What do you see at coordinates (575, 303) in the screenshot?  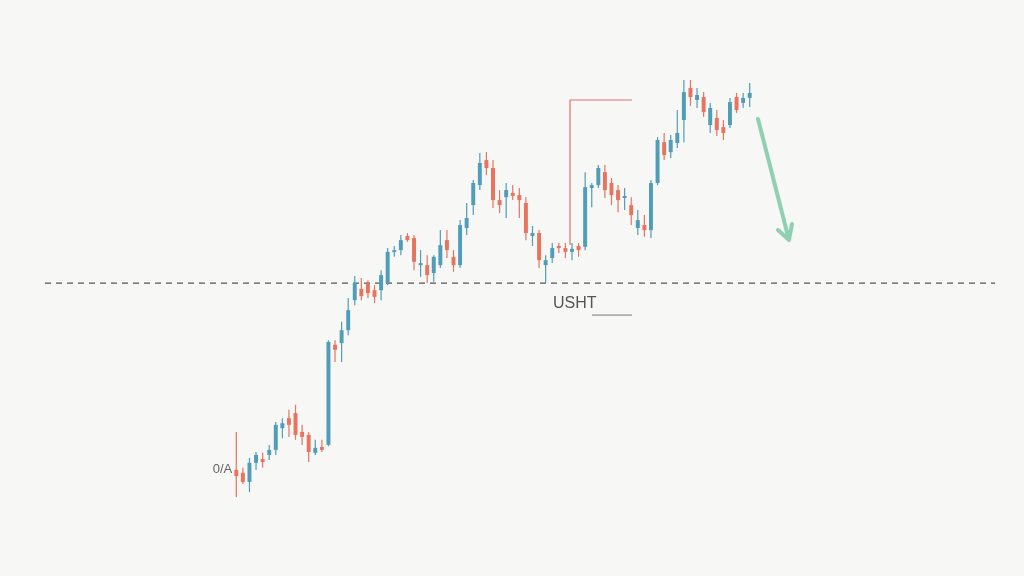 I see `ref-line-label: USHT` at bounding box center [575, 303].